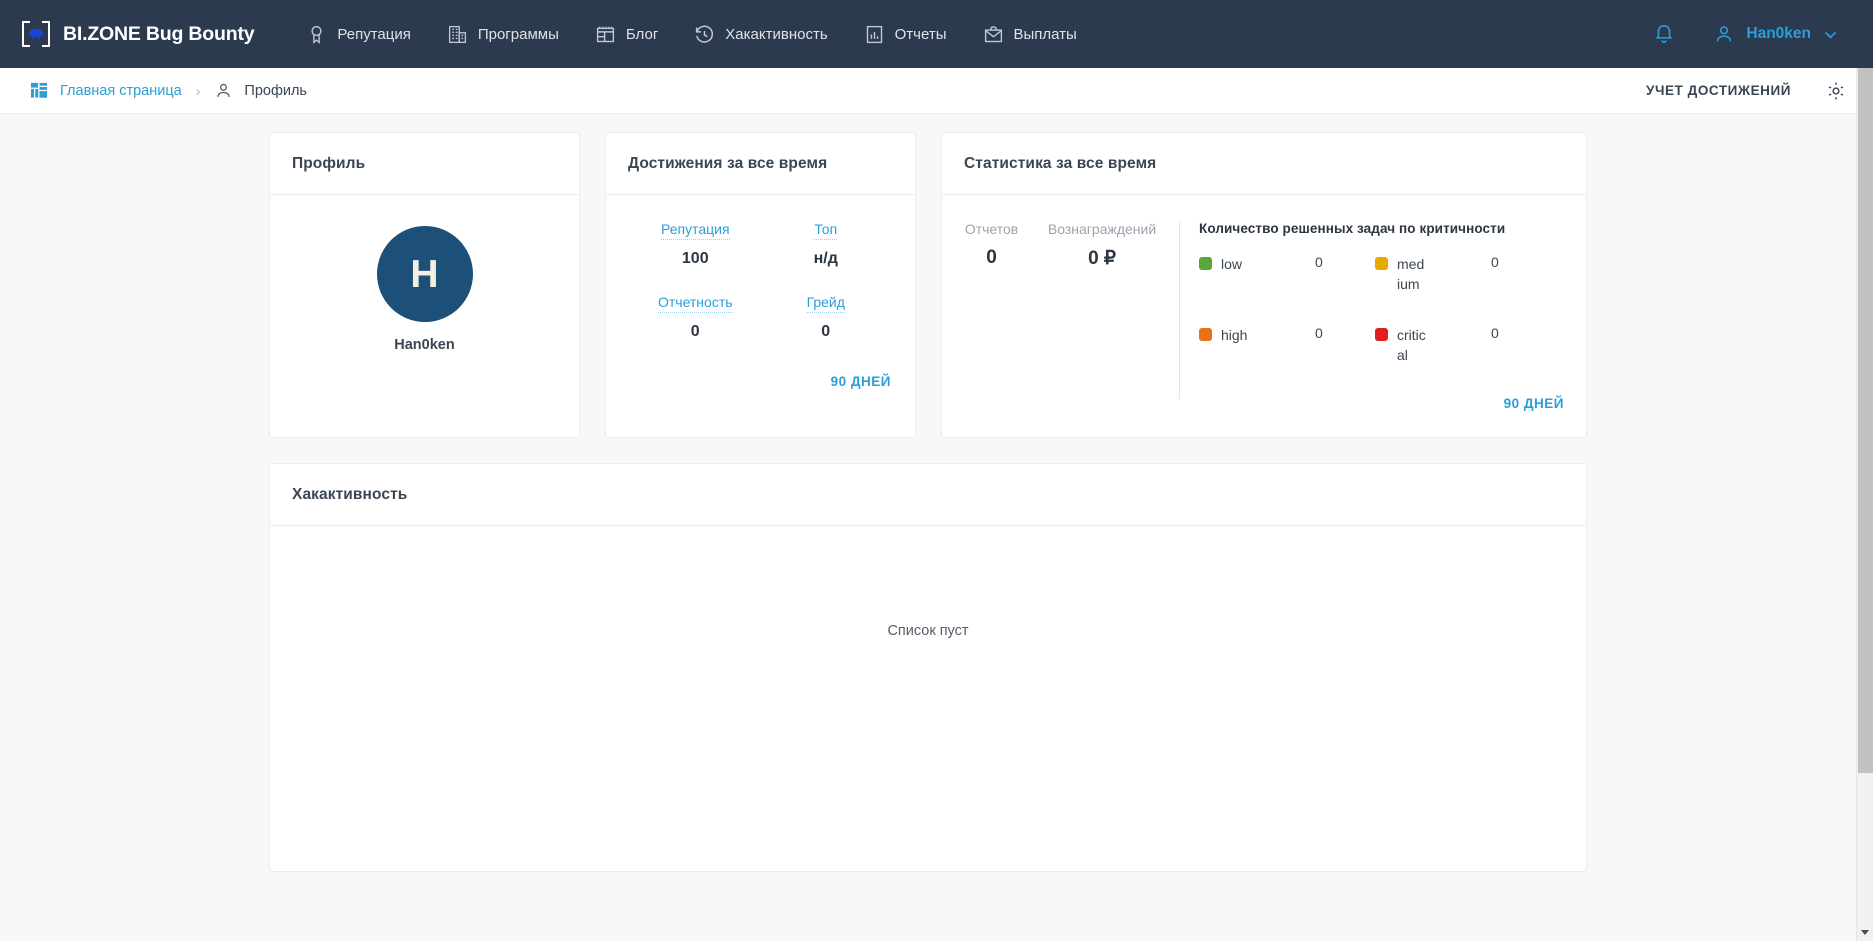  I want to click on breadcrumb-item-profile: Профиль, so click(260, 90).